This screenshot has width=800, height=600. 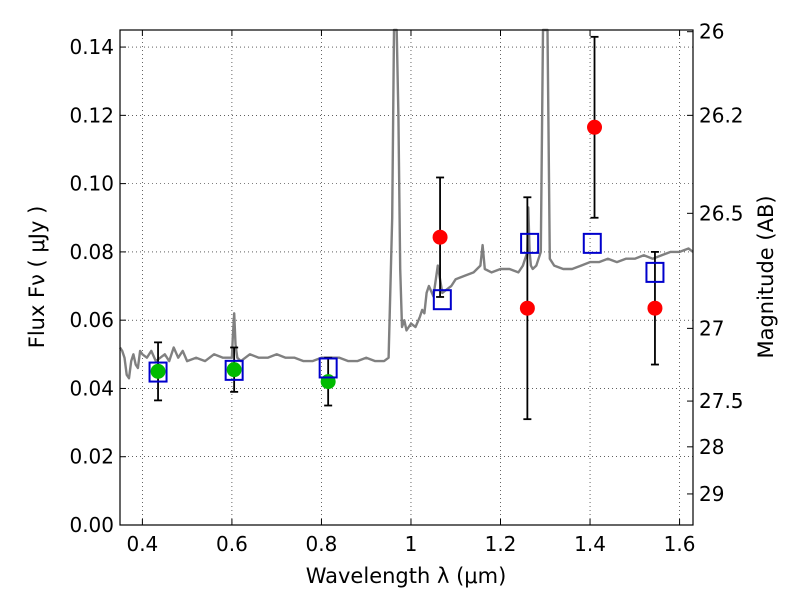 What do you see at coordinates (680, 544) in the screenshot?
I see `x-tick-label: 1.6` at bounding box center [680, 544].